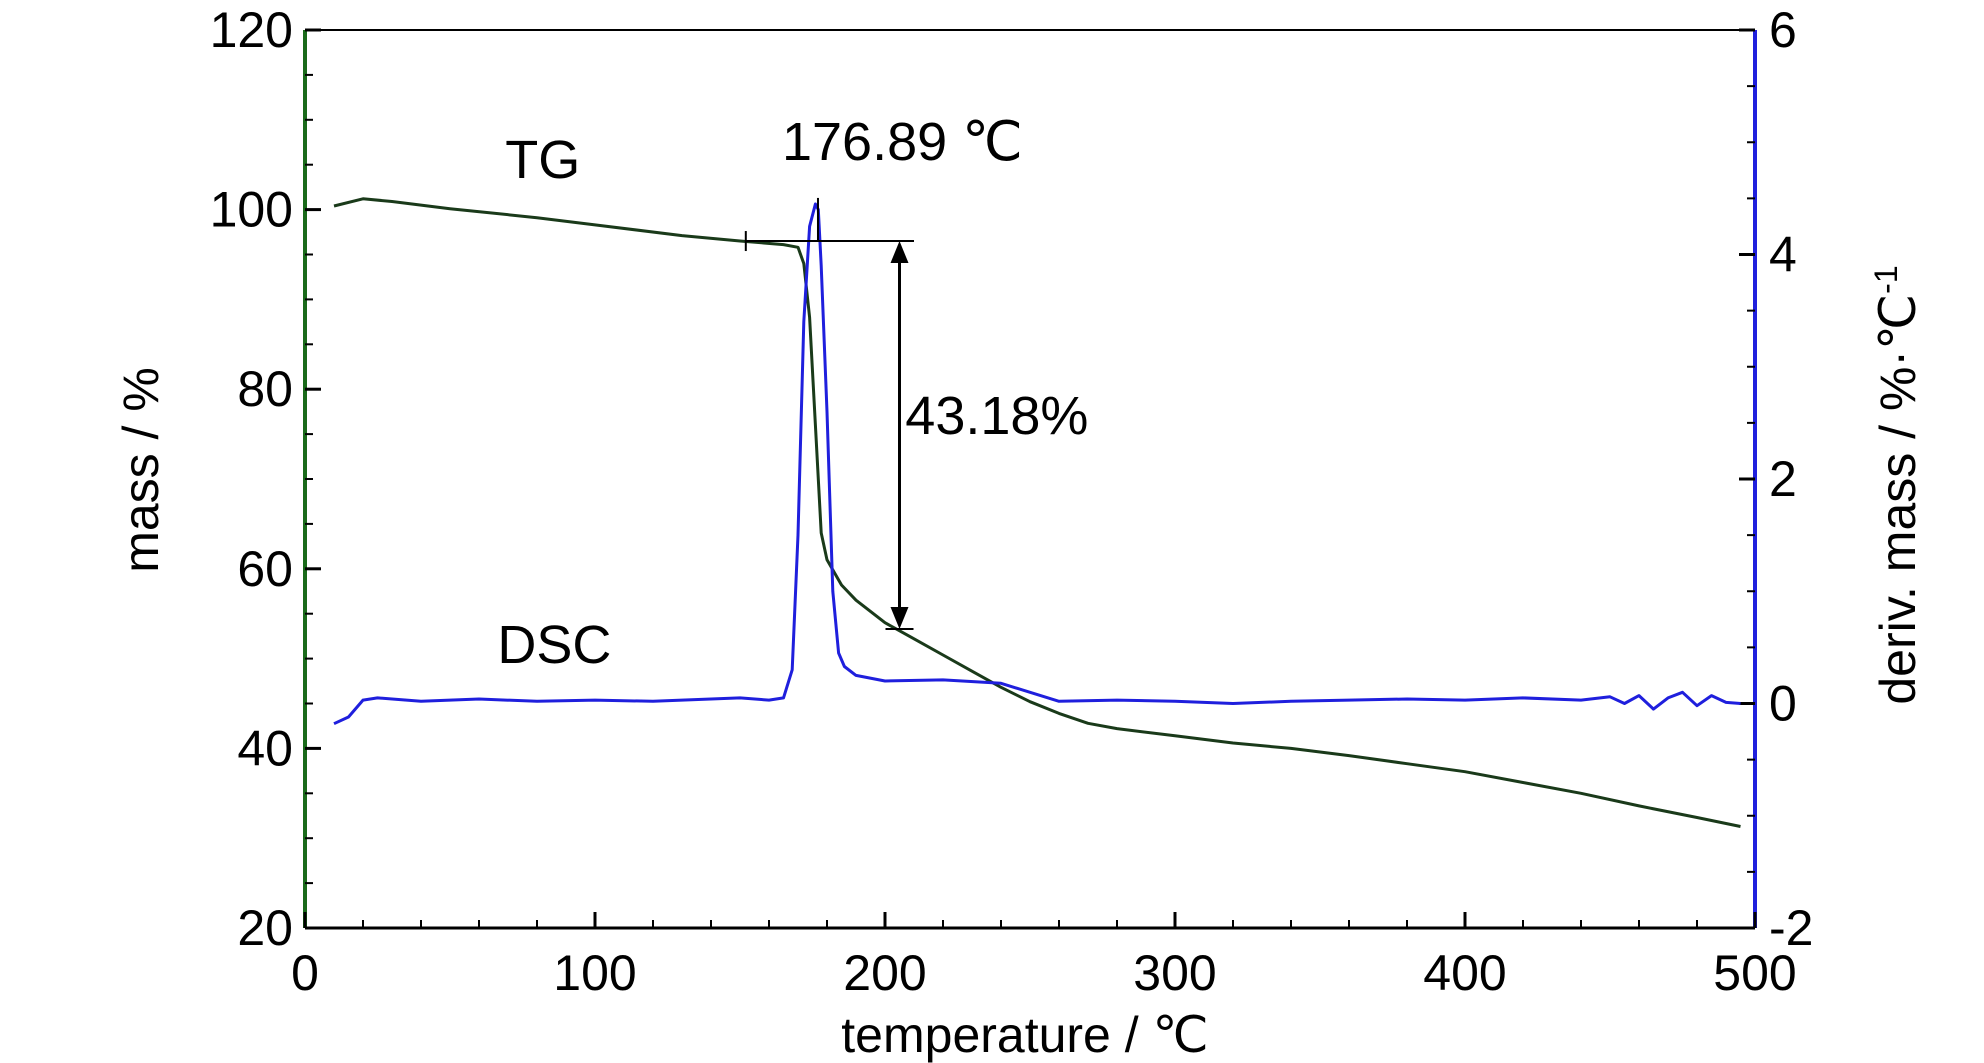  Describe the element at coordinates (1791, 928) in the screenshot. I see `y-right-tick-label--2: -2` at that location.